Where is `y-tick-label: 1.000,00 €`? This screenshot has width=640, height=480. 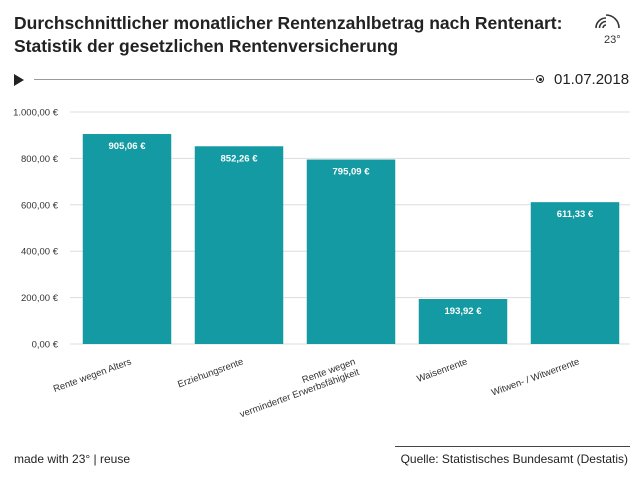 y-tick-label: 1.000,00 € is located at coordinates (36, 113).